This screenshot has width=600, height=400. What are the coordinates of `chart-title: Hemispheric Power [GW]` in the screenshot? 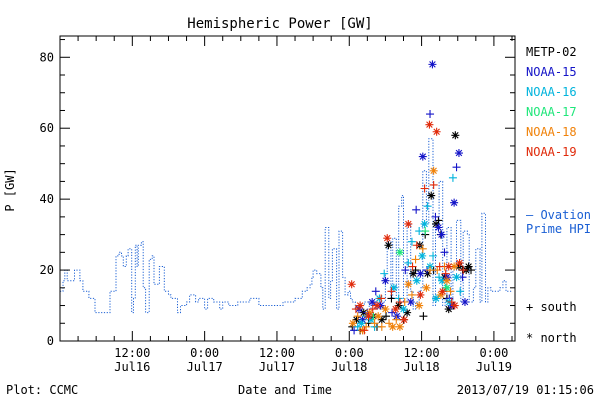 It's located at (279, 24).